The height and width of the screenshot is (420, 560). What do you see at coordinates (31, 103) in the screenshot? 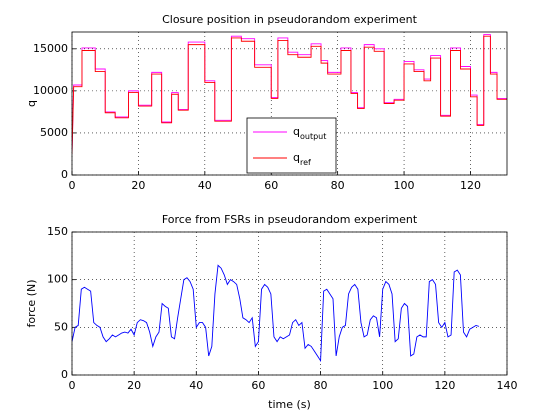
I see `y-axis-label: q` at bounding box center [31, 103].